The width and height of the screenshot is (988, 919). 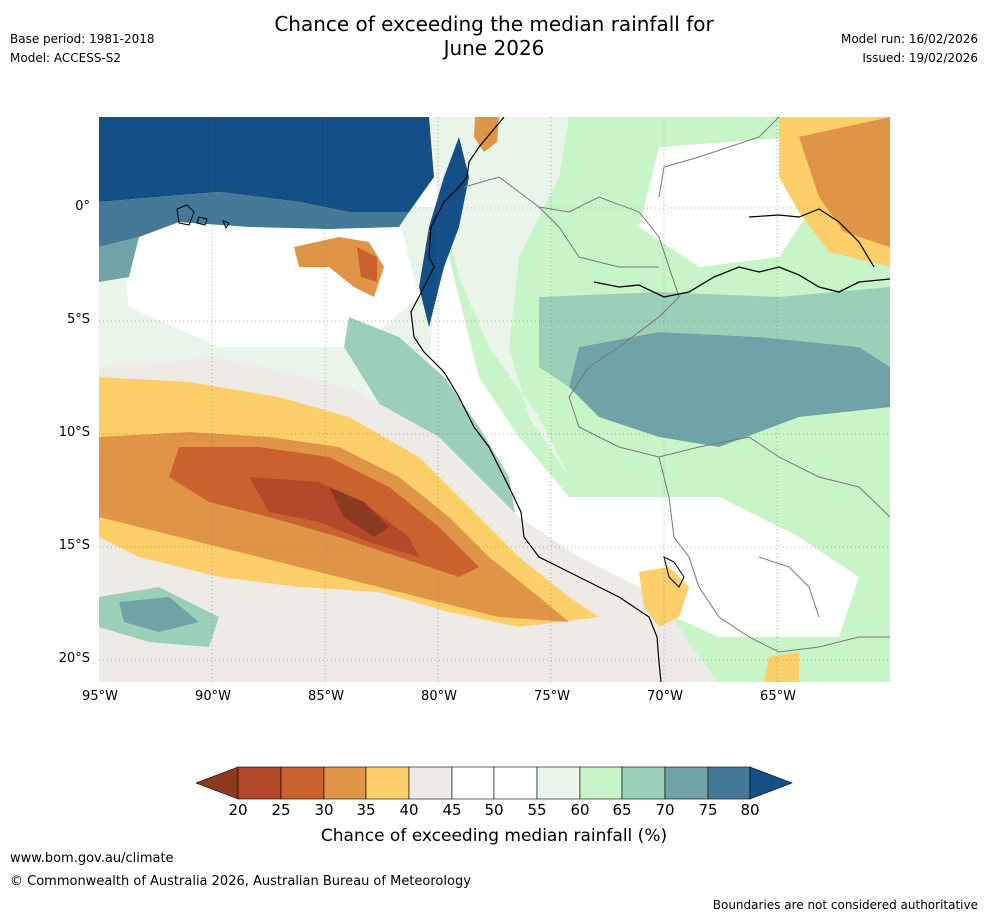 What do you see at coordinates (66, 58) in the screenshot?
I see `model-text: Model: ACCESS-S2` at bounding box center [66, 58].